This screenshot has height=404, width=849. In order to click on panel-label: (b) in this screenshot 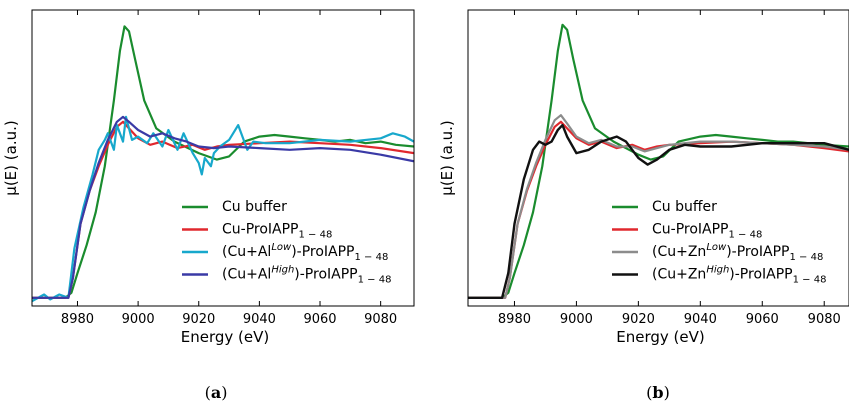, I will do `click(658, 392)`.